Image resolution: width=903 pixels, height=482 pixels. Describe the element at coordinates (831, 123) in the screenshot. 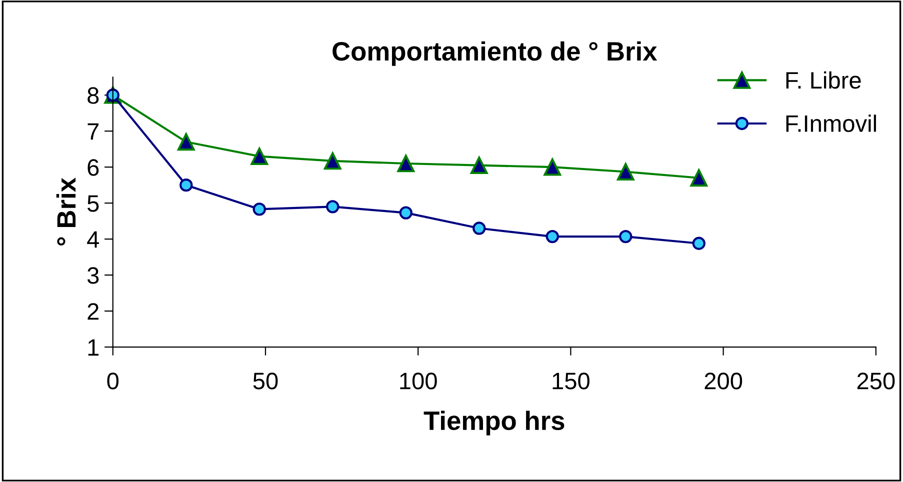

I see `legend-label: F.Inmovil` at that location.